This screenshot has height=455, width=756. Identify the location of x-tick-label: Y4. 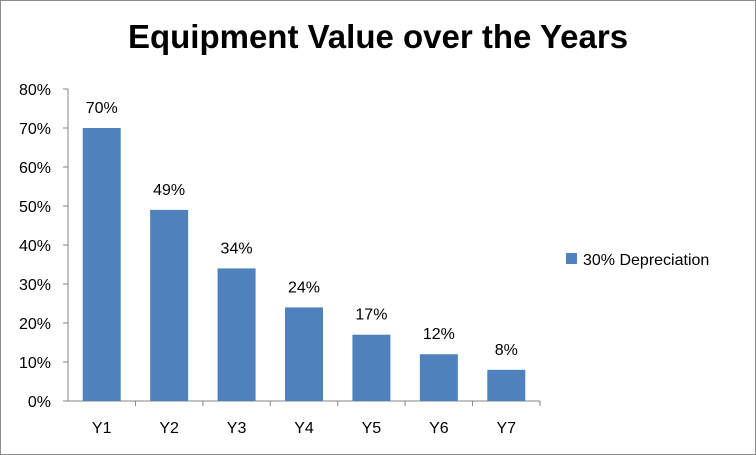
(304, 428).